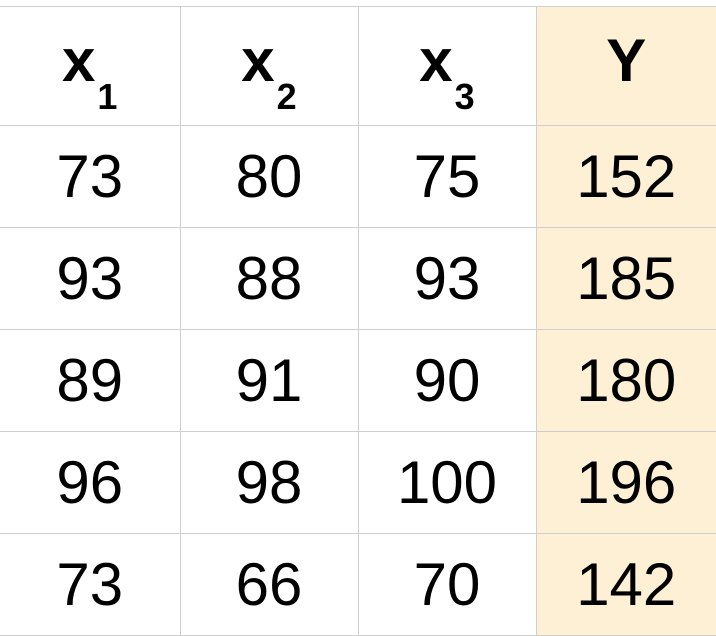 The width and height of the screenshot is (716, 636). I want to click on cell-x3: 90, so click(447, 380).